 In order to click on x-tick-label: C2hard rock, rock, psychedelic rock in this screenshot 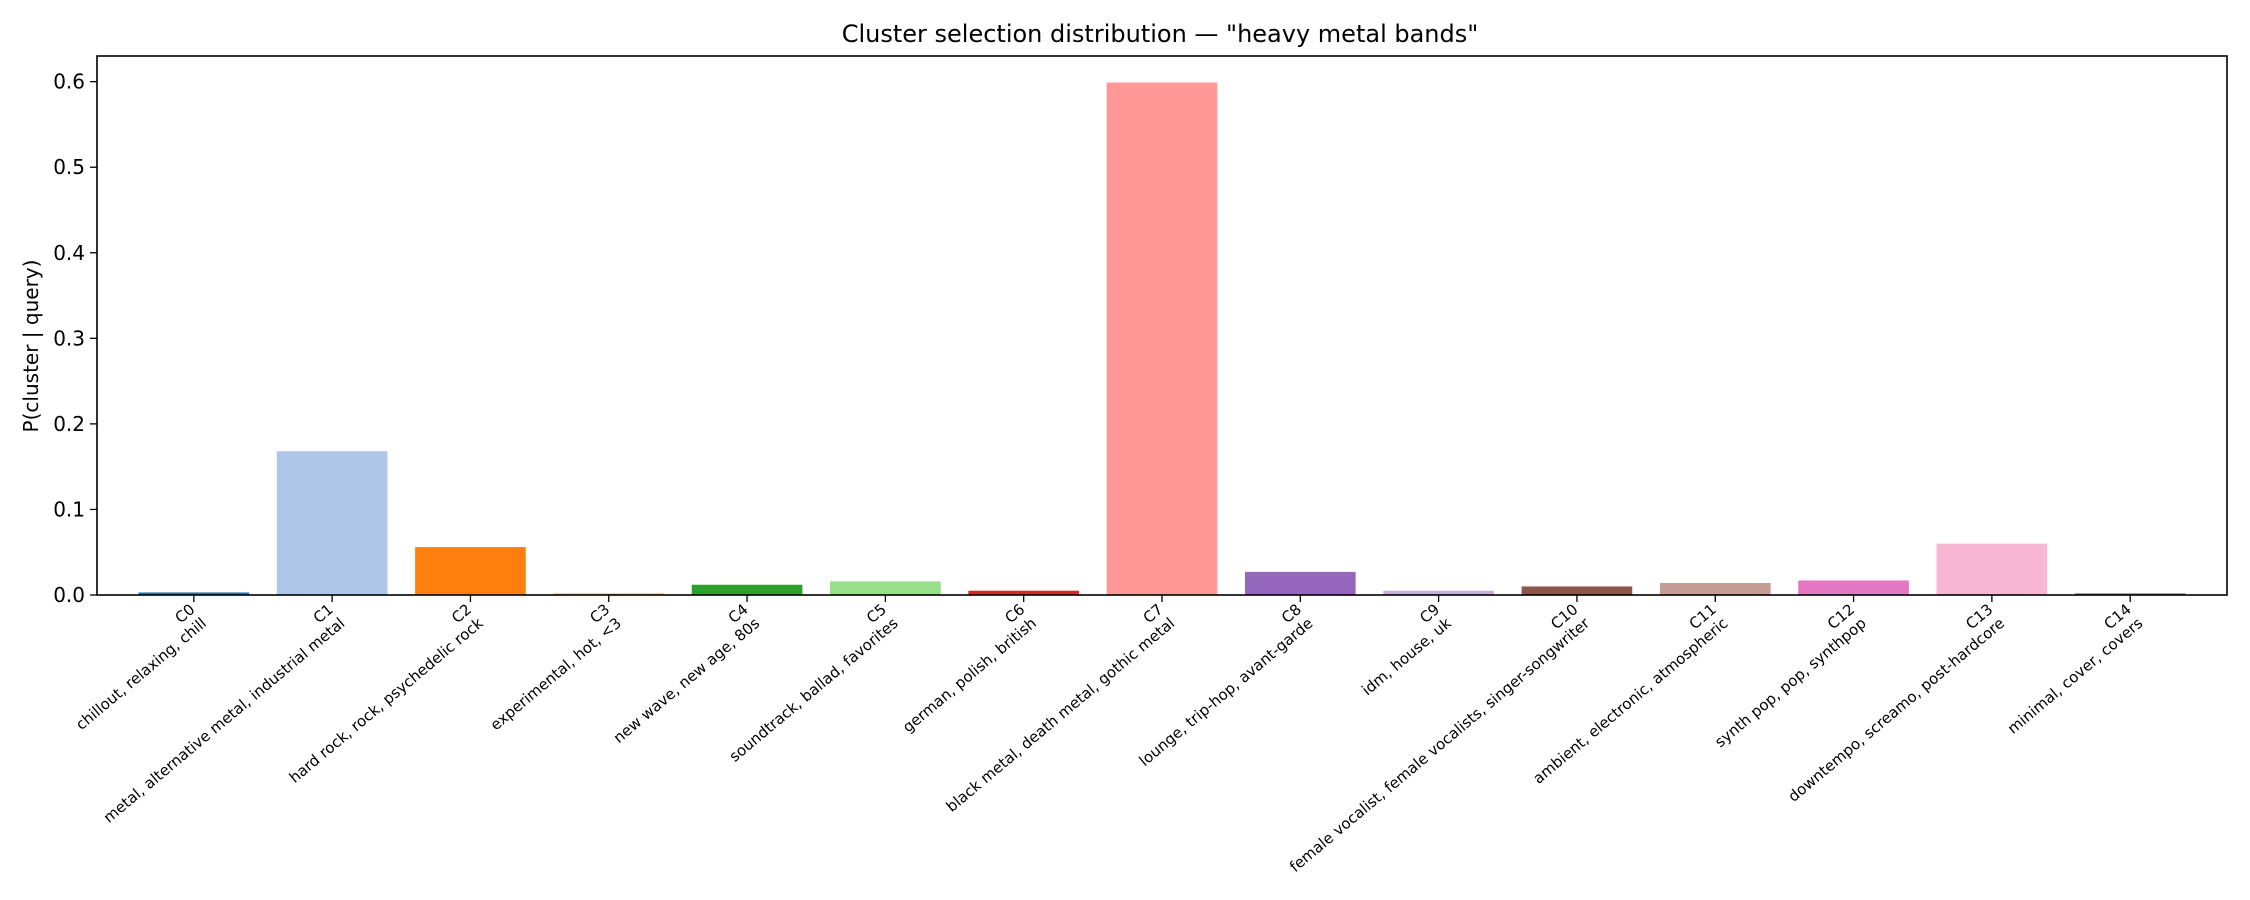, I will do `click(380, 693)`.